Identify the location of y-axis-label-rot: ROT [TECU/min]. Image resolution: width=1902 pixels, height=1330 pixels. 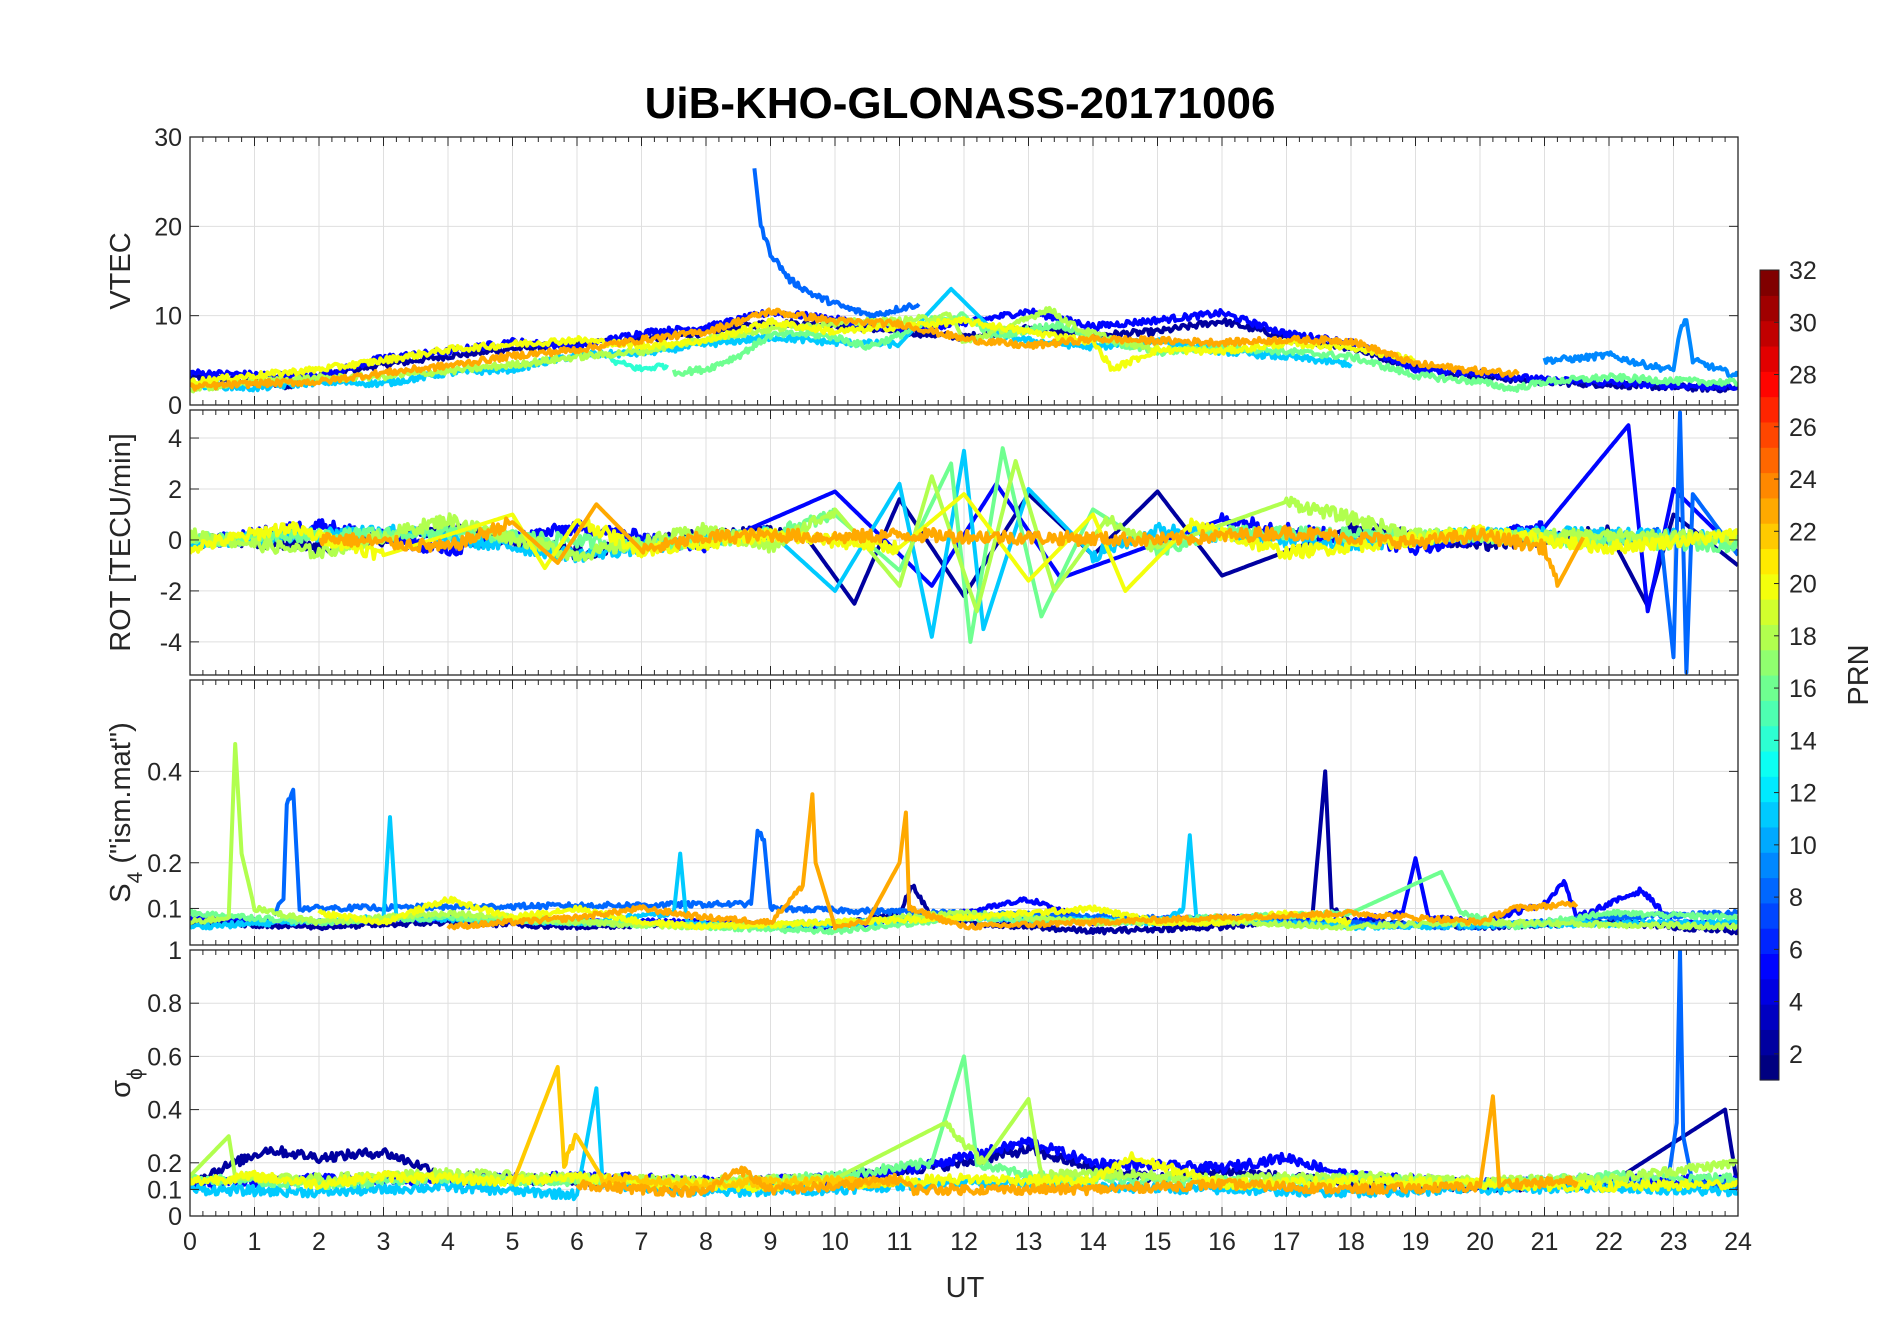
(121, 542).